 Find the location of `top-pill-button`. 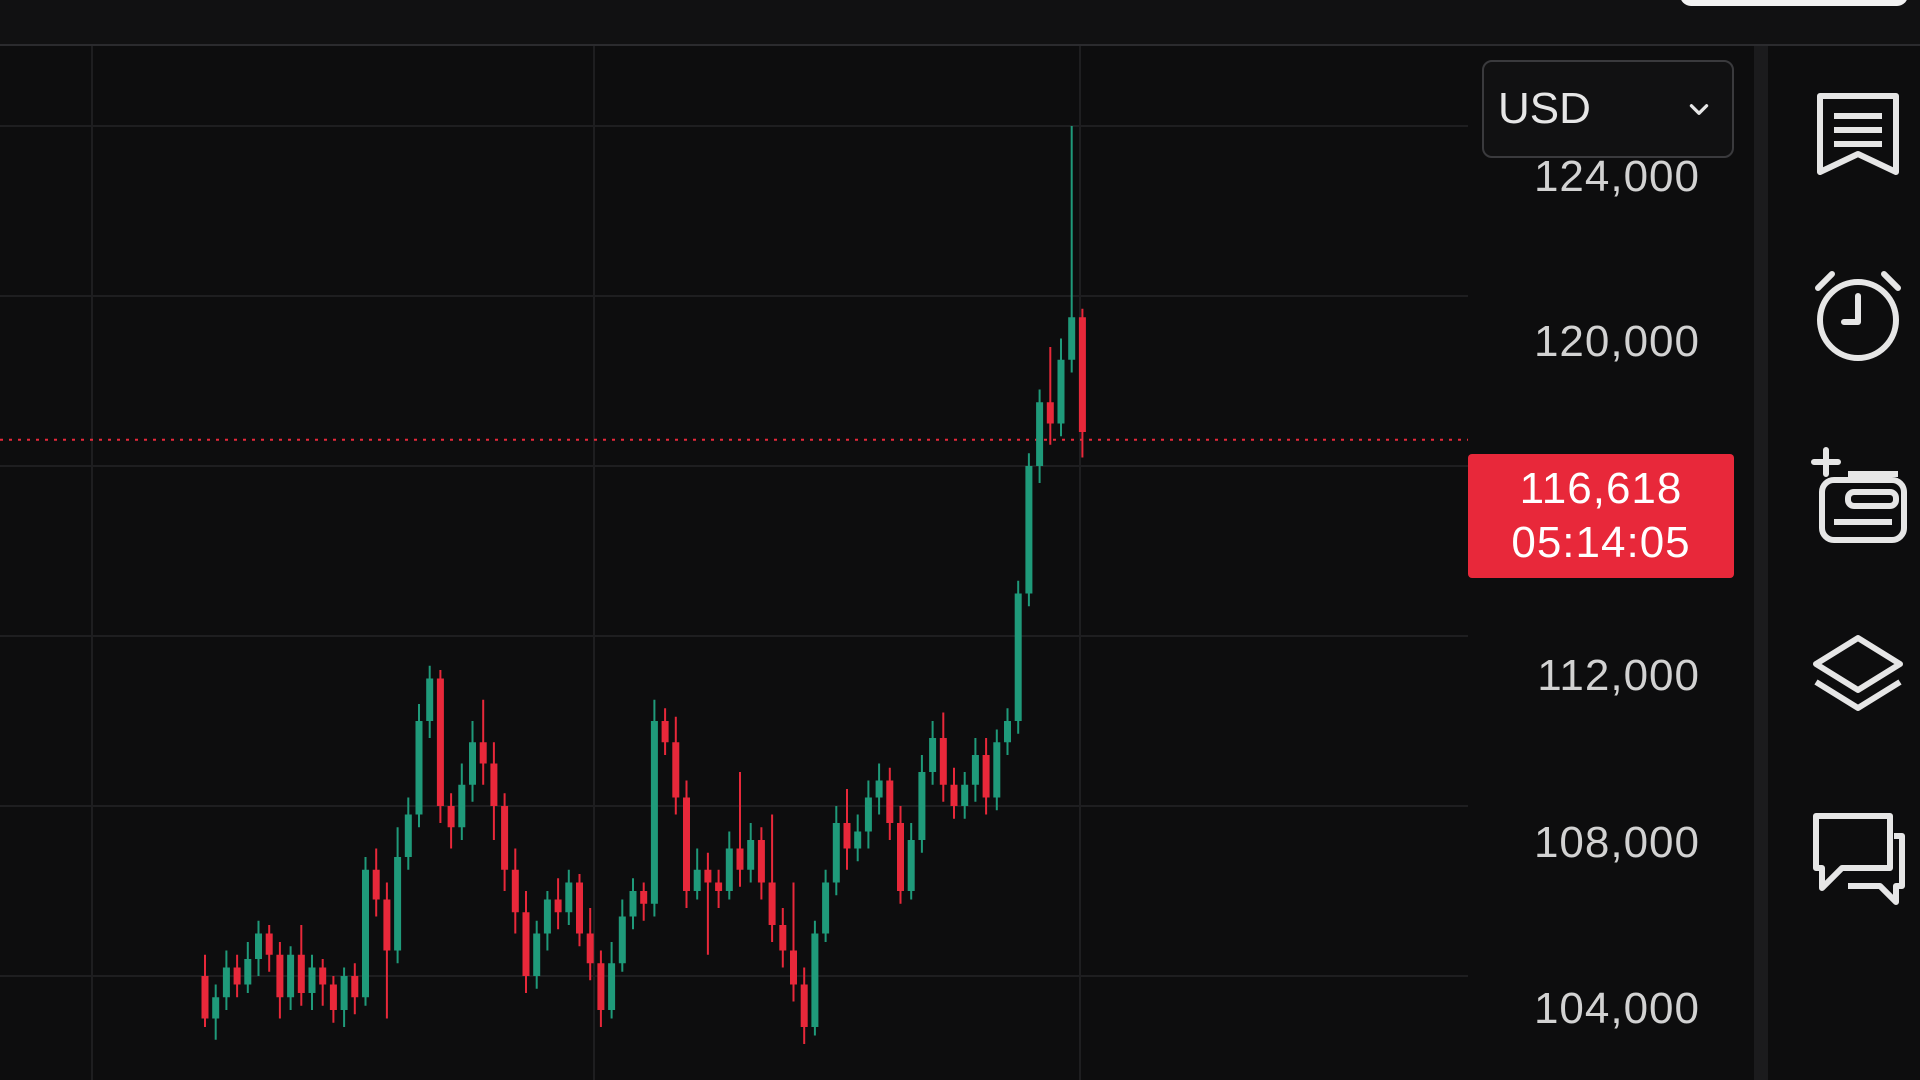

top-pill-button is located at coordinates (1794, 3).